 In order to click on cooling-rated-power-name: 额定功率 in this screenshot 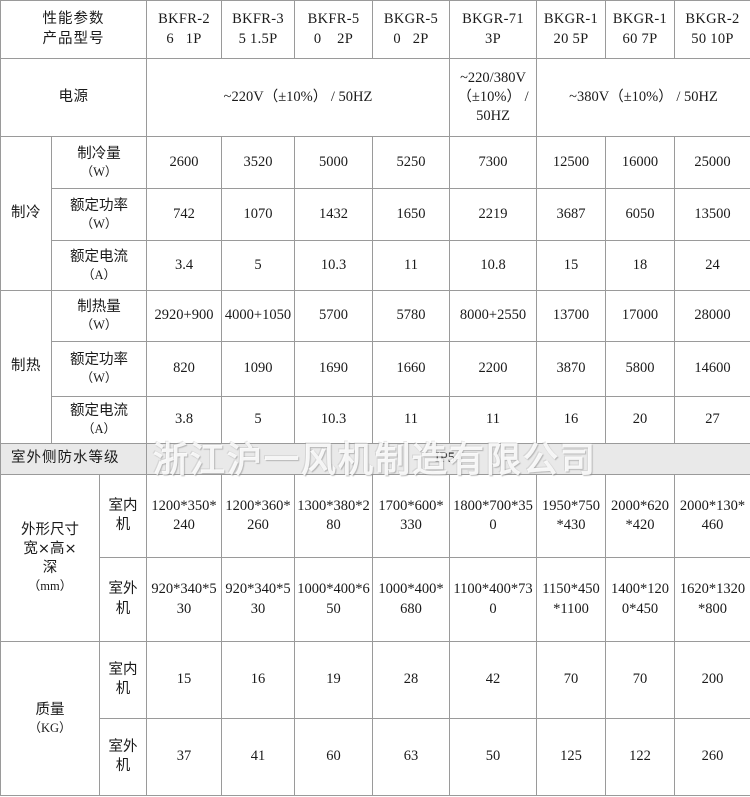, I will do `click(99, 205)`.